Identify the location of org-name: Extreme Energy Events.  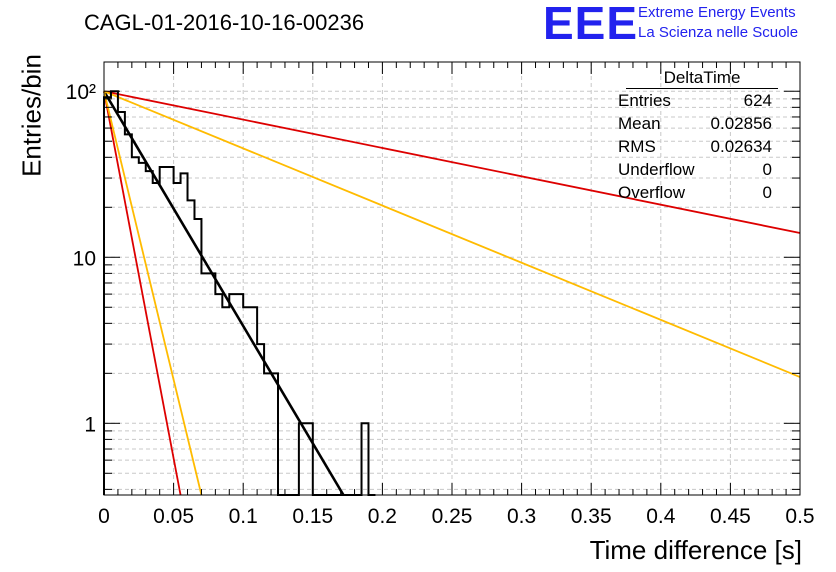
(717, 12).